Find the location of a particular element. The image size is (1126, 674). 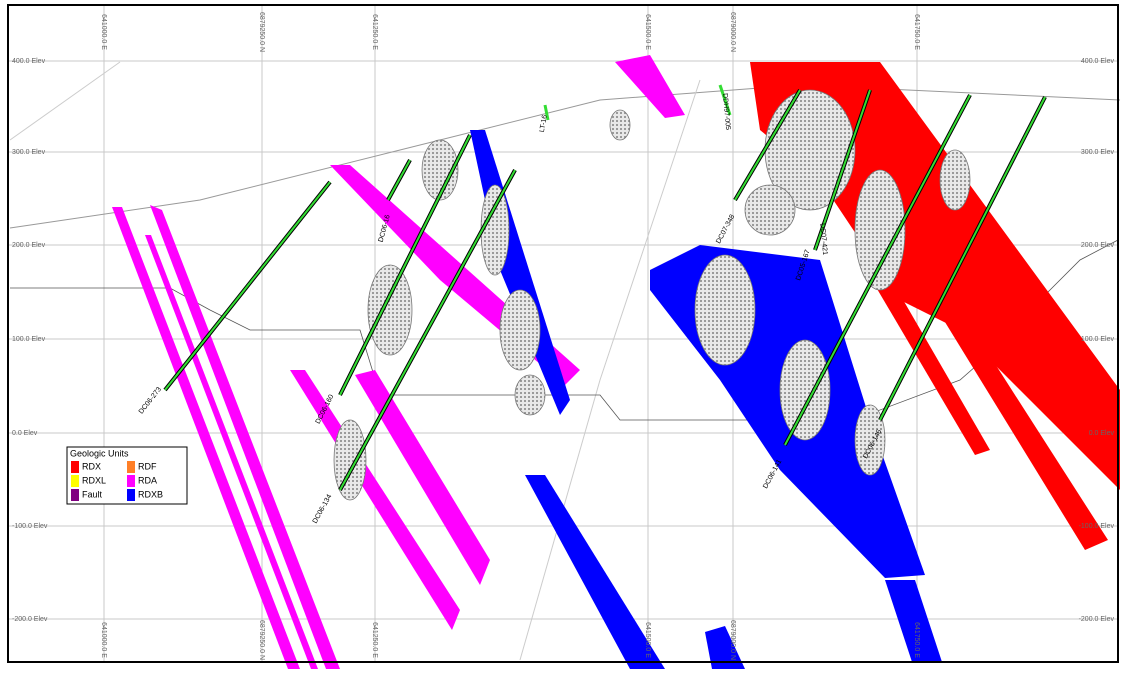

legend-label: RDA is located at coordinates (147, 480).